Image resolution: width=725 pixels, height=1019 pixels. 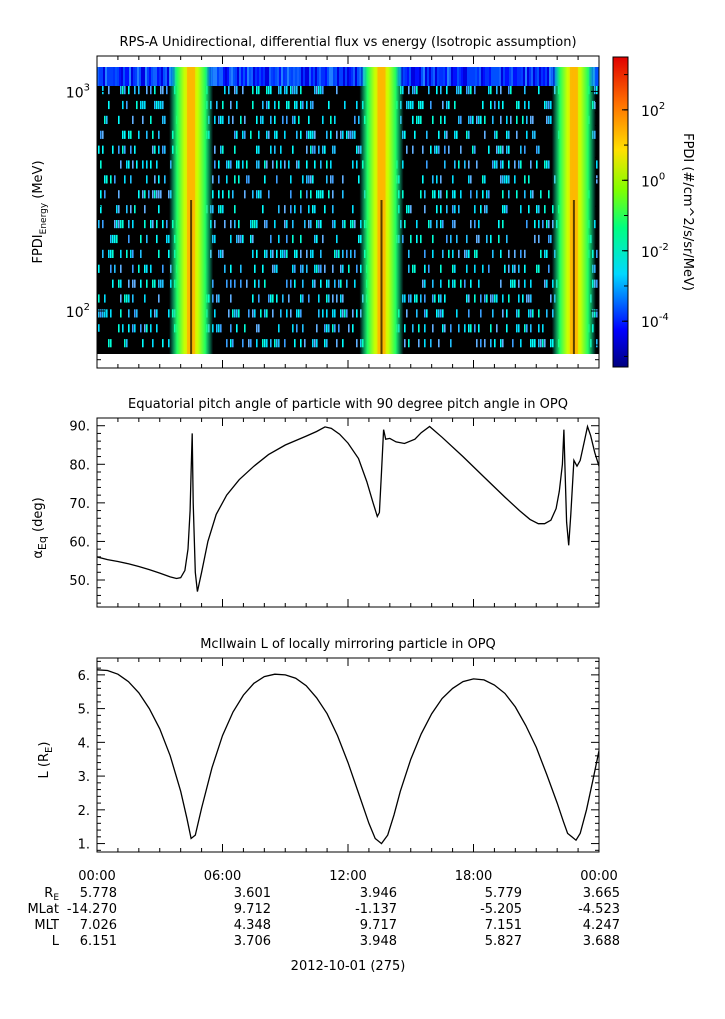 I want to click on y-tick-label: 80., so click(x=79, y=465).